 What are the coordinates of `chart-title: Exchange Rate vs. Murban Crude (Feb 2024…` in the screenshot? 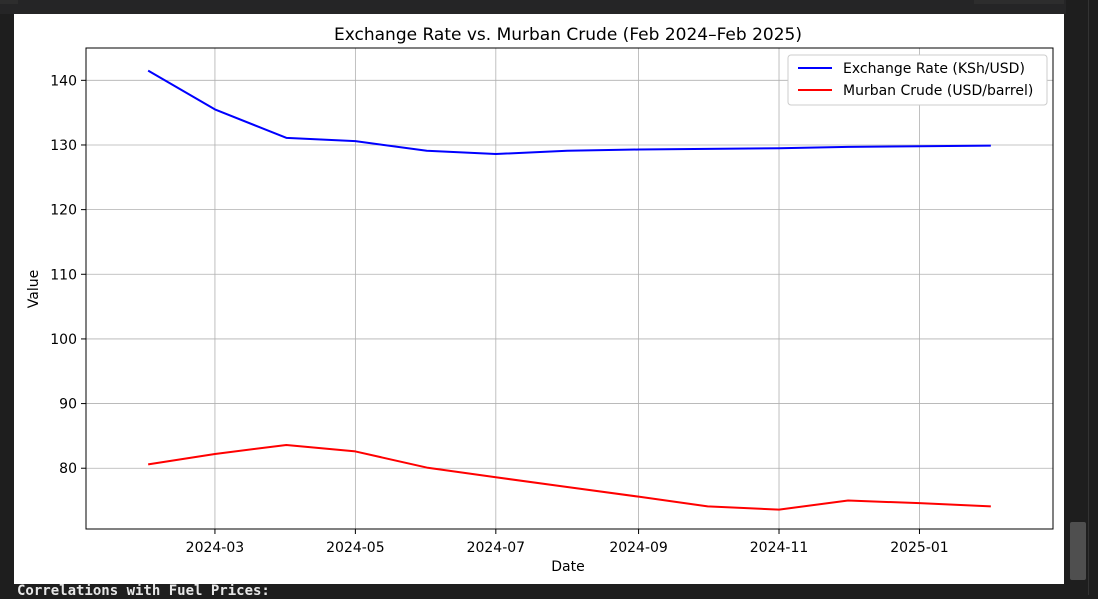 It's located at (568, 35).